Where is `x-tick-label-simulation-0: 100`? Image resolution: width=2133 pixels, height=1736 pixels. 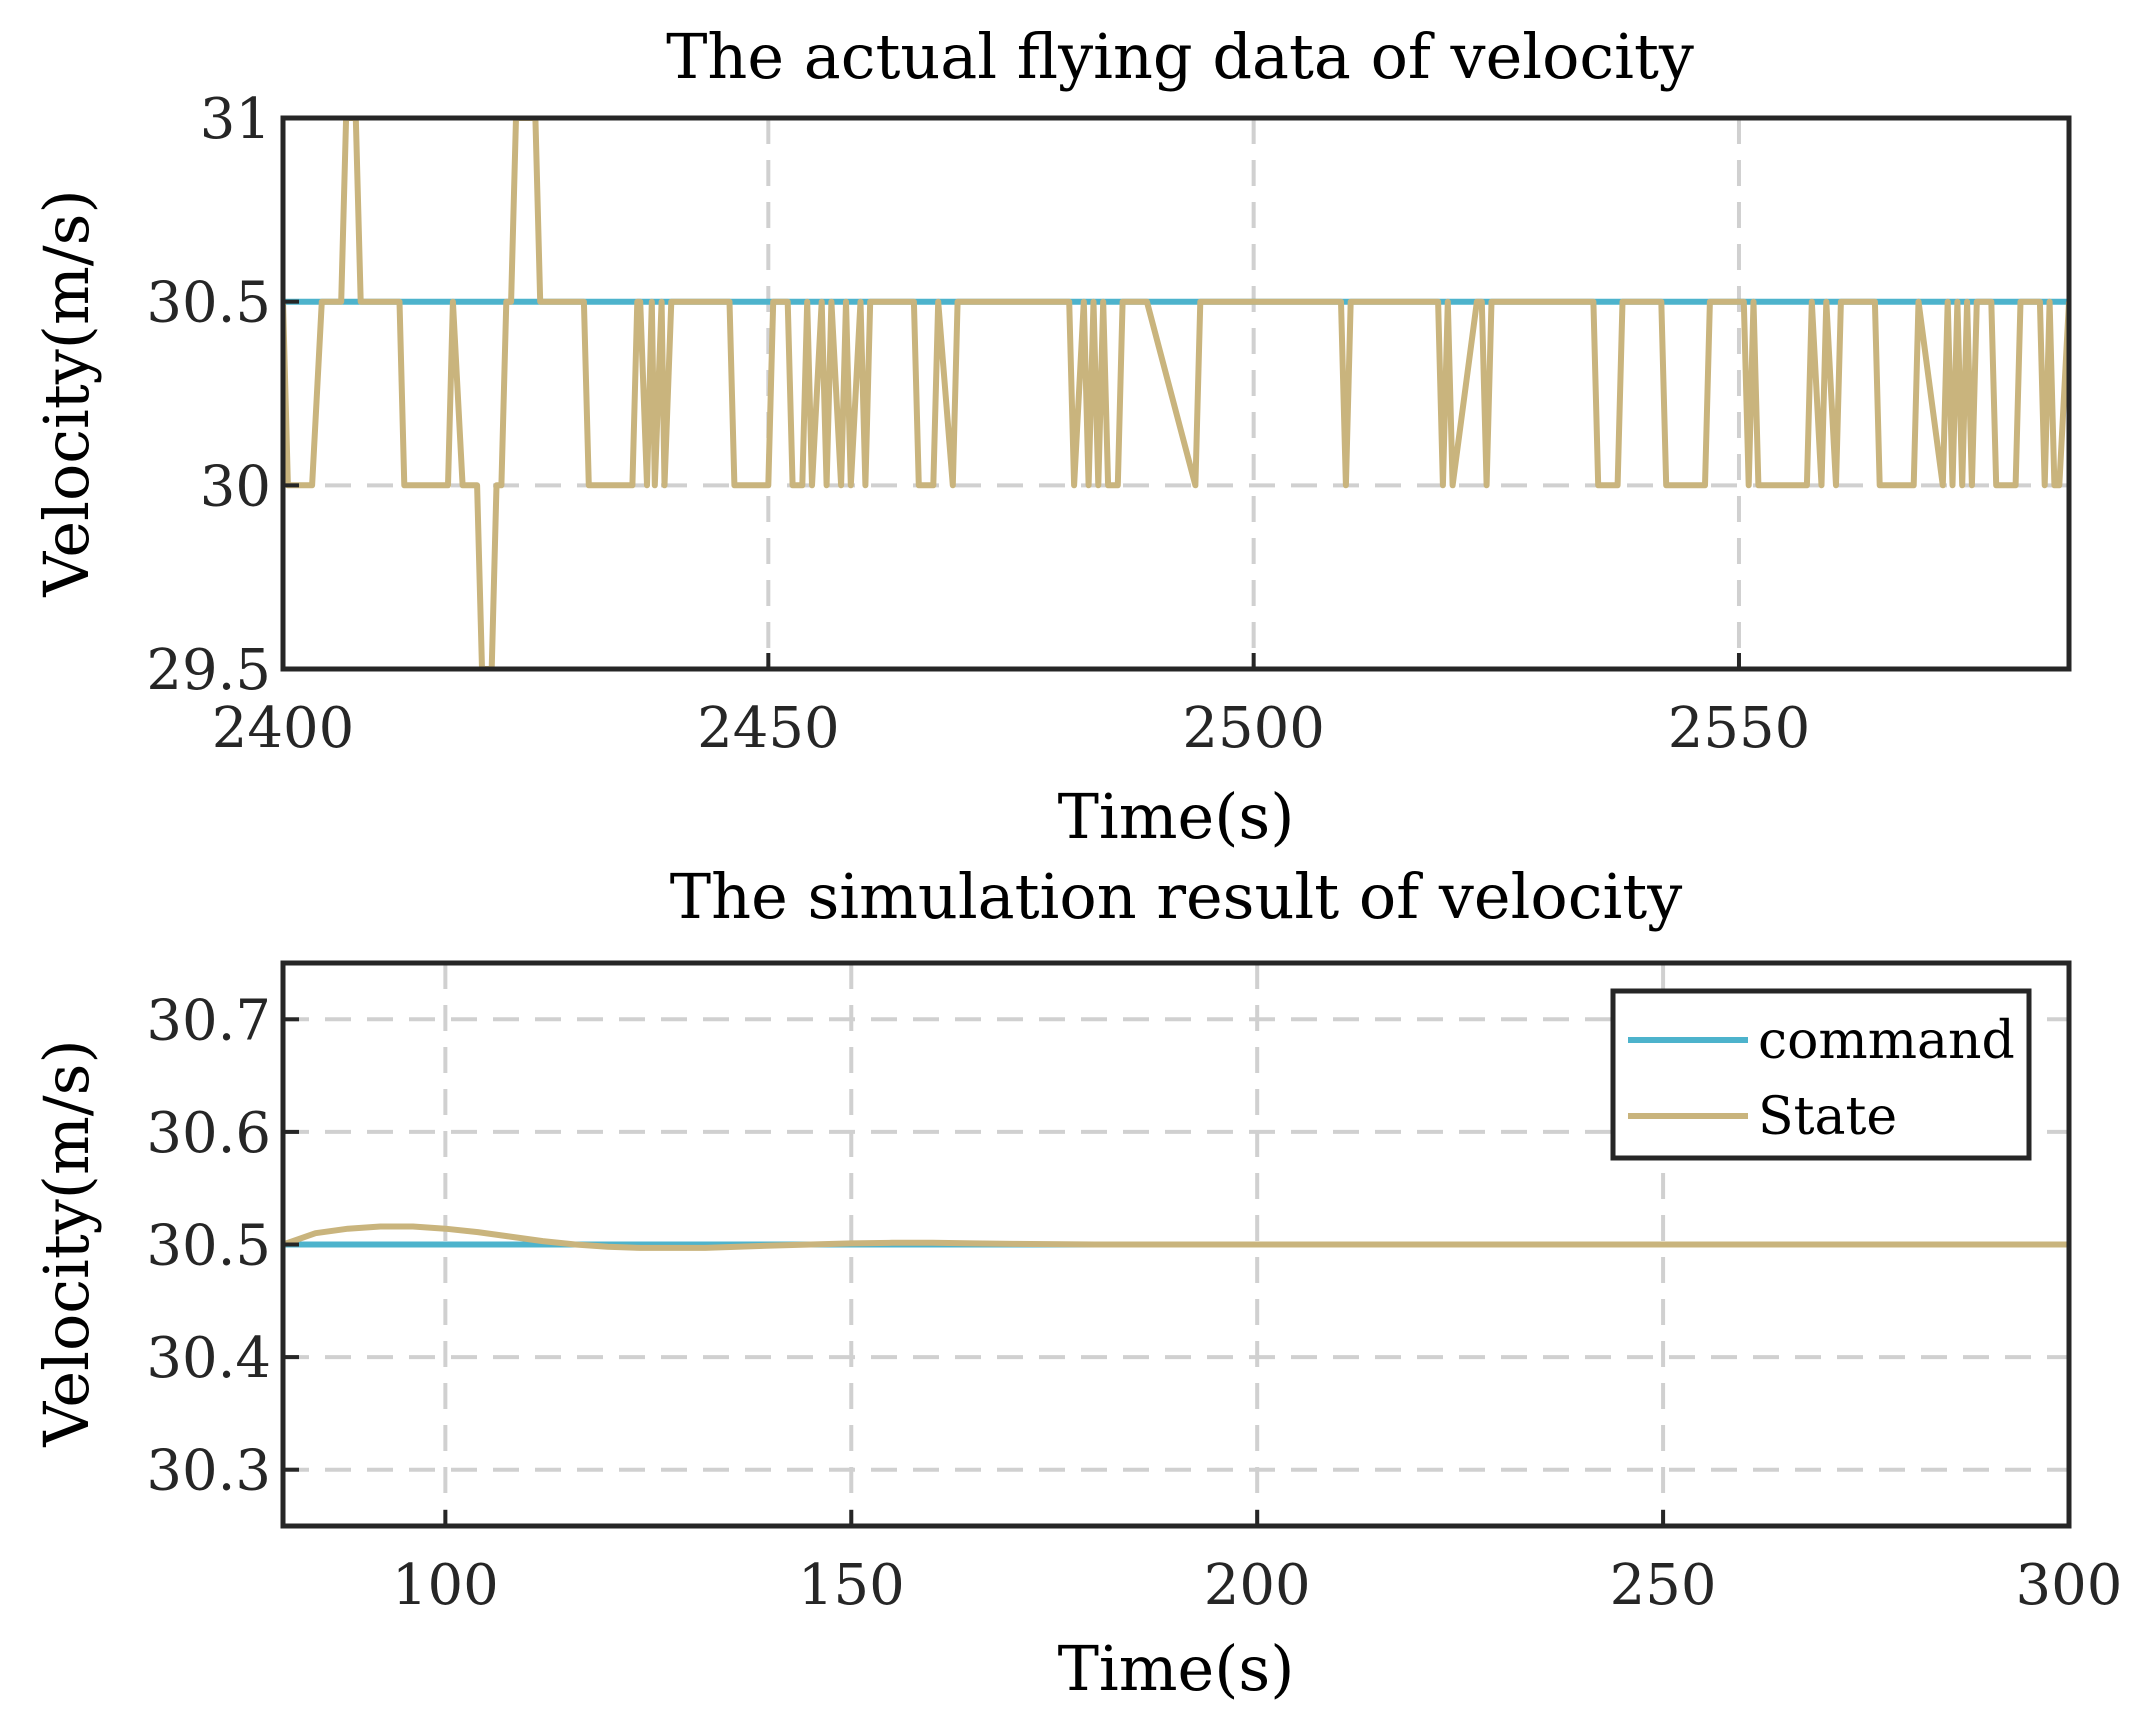 x-tick-label-simulation-0: 100 is located at coordinates (445, 1585).